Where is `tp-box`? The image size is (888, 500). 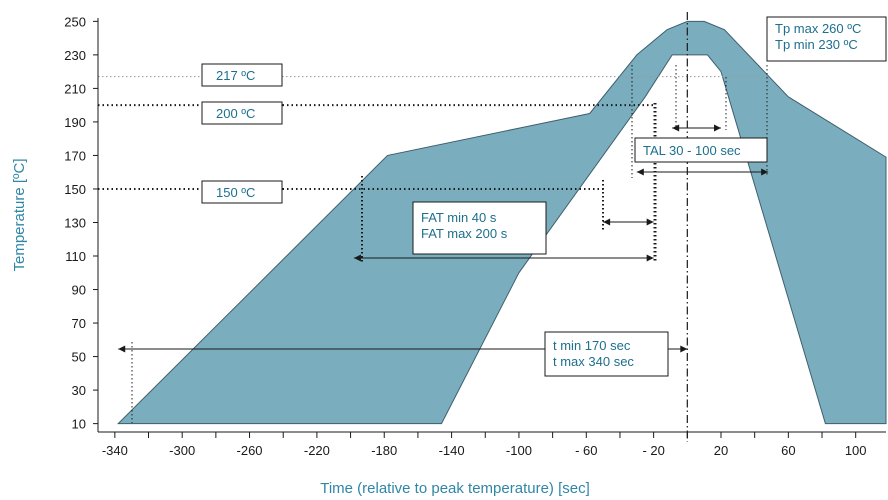
tp-box is located at coordinates (826, 39).